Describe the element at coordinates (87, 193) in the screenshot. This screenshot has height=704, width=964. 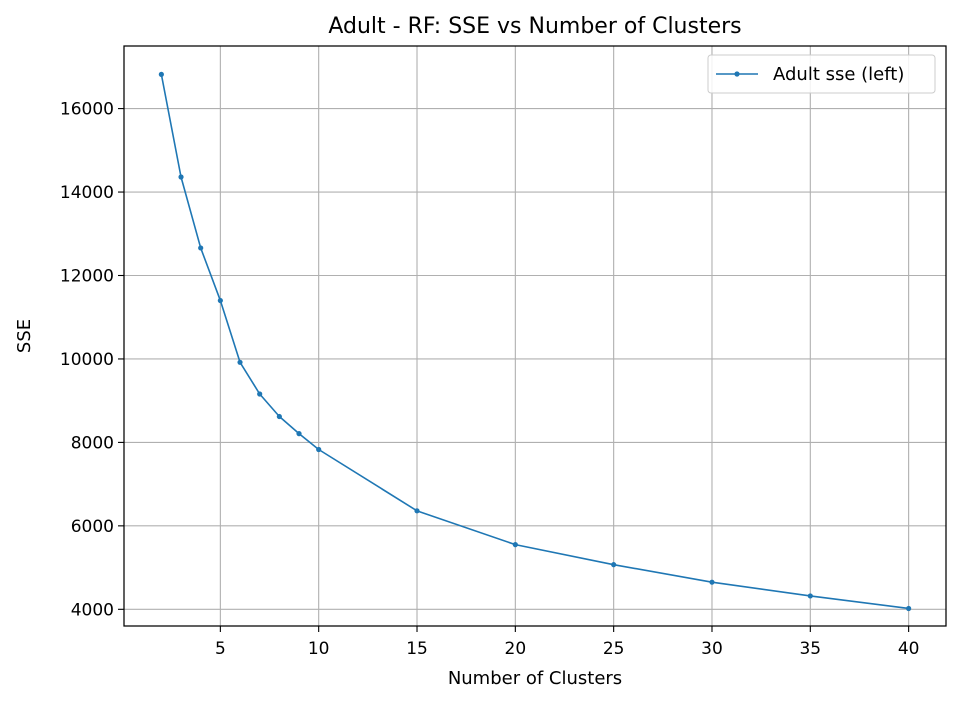
I see `y-tick-label: 14000` at that location.